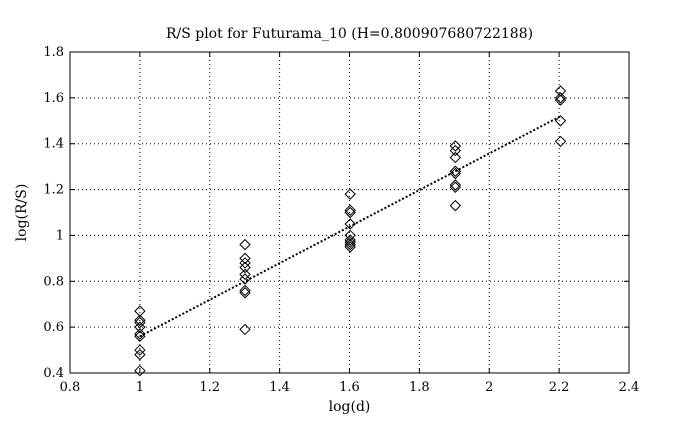  What do you see at coordinates (279, 387) in the screenshot?
I see `x-tick-label: 1.4` at bounding box center [279, 387].